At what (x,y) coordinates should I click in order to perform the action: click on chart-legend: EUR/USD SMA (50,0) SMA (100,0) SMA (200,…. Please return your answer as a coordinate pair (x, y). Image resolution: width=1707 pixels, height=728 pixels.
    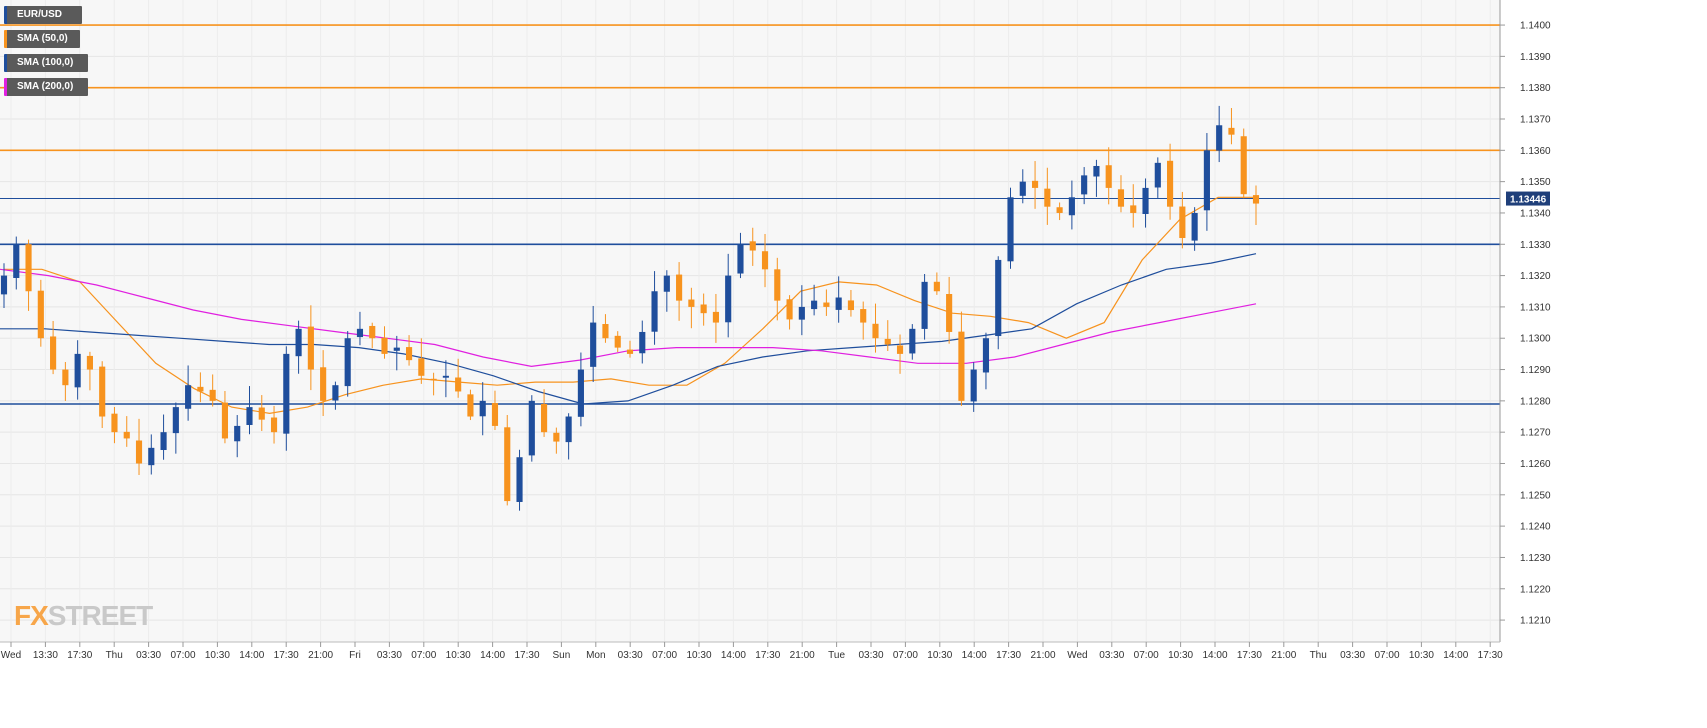
    Looking at the image, I should click on (46, 54).